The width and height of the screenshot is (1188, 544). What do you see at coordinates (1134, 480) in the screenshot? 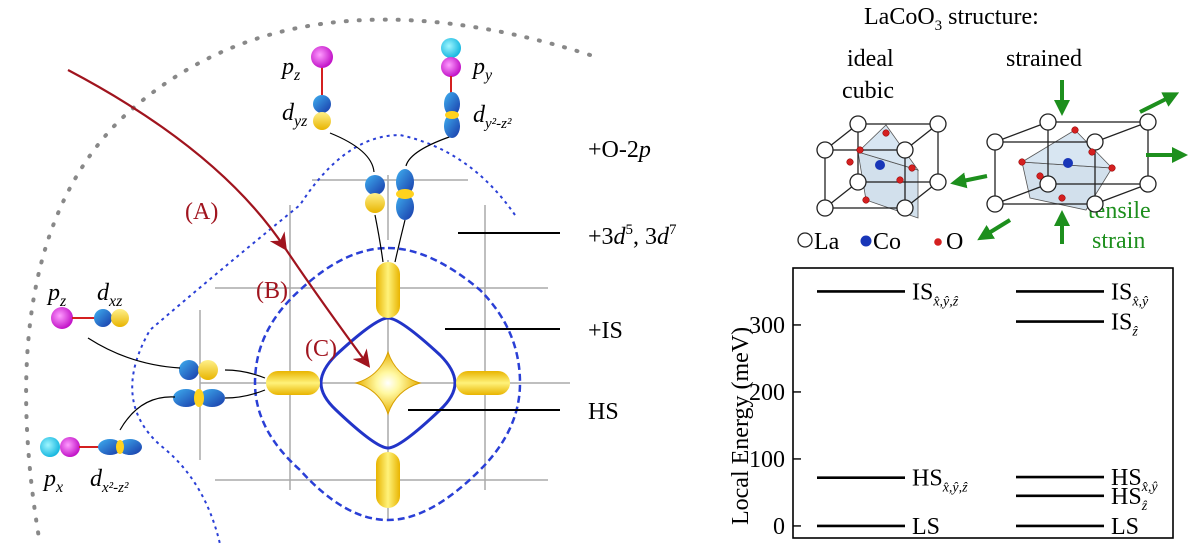
I see `energy-level-label-strained: HSx̂,ŷ` at bounding box center [1134, 480].